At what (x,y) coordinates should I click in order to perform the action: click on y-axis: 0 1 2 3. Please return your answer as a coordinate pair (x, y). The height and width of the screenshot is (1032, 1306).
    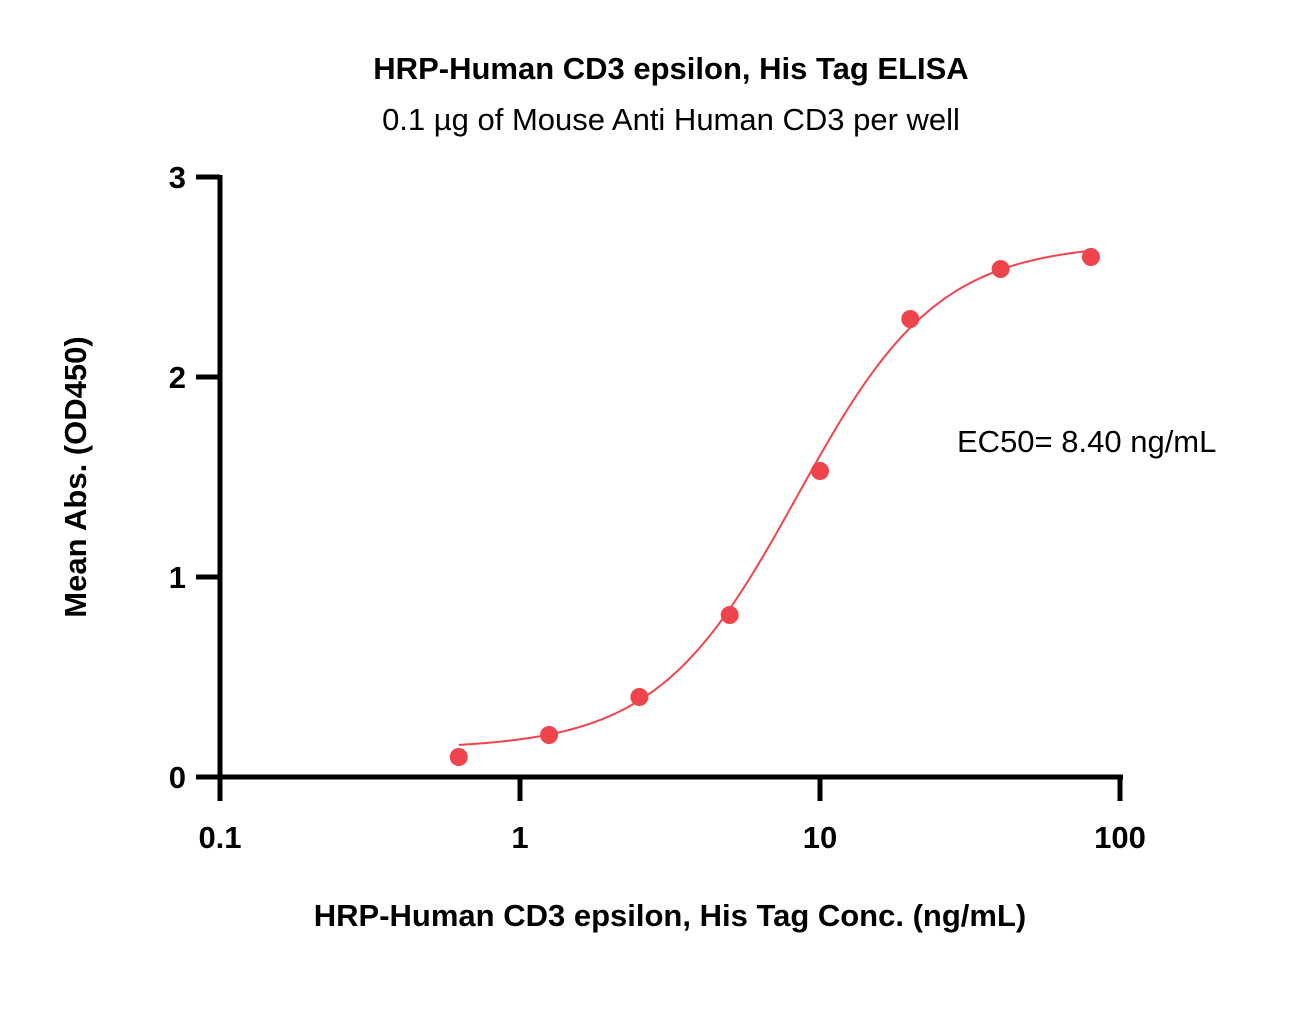
    Looking at the image, I should click on (196, 477).